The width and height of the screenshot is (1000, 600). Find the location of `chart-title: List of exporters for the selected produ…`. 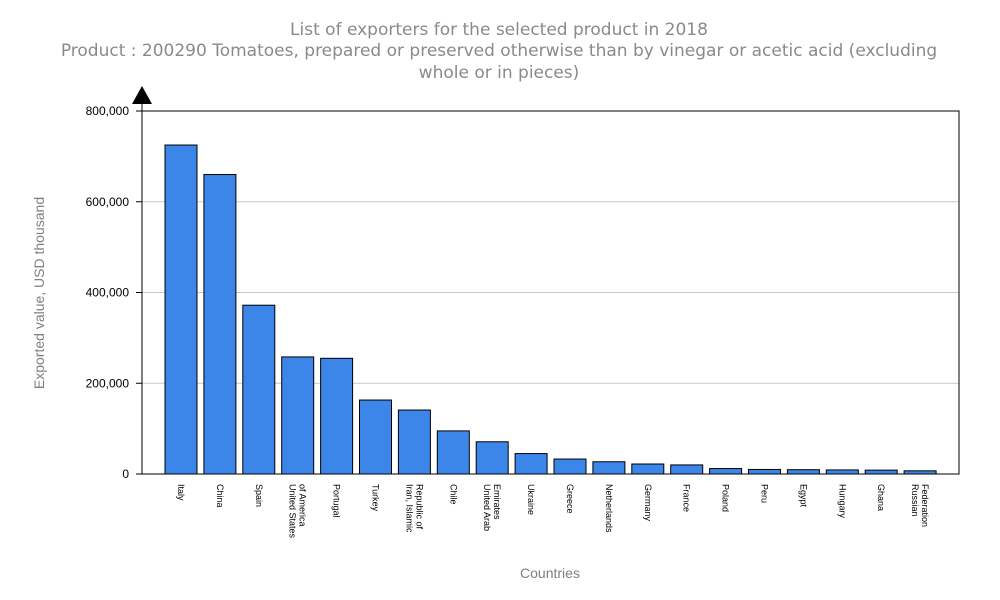

chart-title: List of exporters for the selected produ… is located at coordinates (499, 30).